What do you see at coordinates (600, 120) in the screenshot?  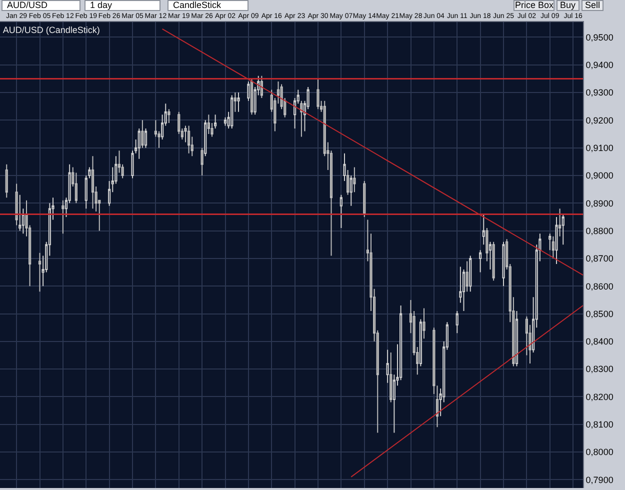 I see `y-tick-label: 0,9200` at bounding box center [600, 120].